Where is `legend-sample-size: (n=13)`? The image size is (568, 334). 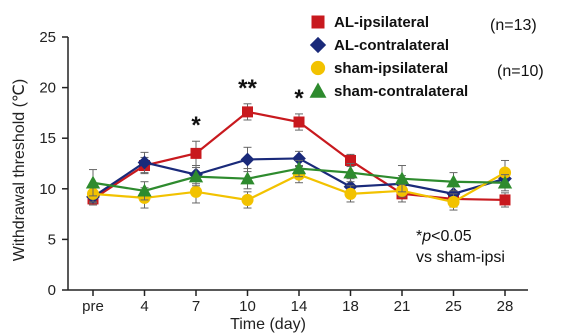
legend-sample-size: (n=13) is located at coordinates (513, 25).